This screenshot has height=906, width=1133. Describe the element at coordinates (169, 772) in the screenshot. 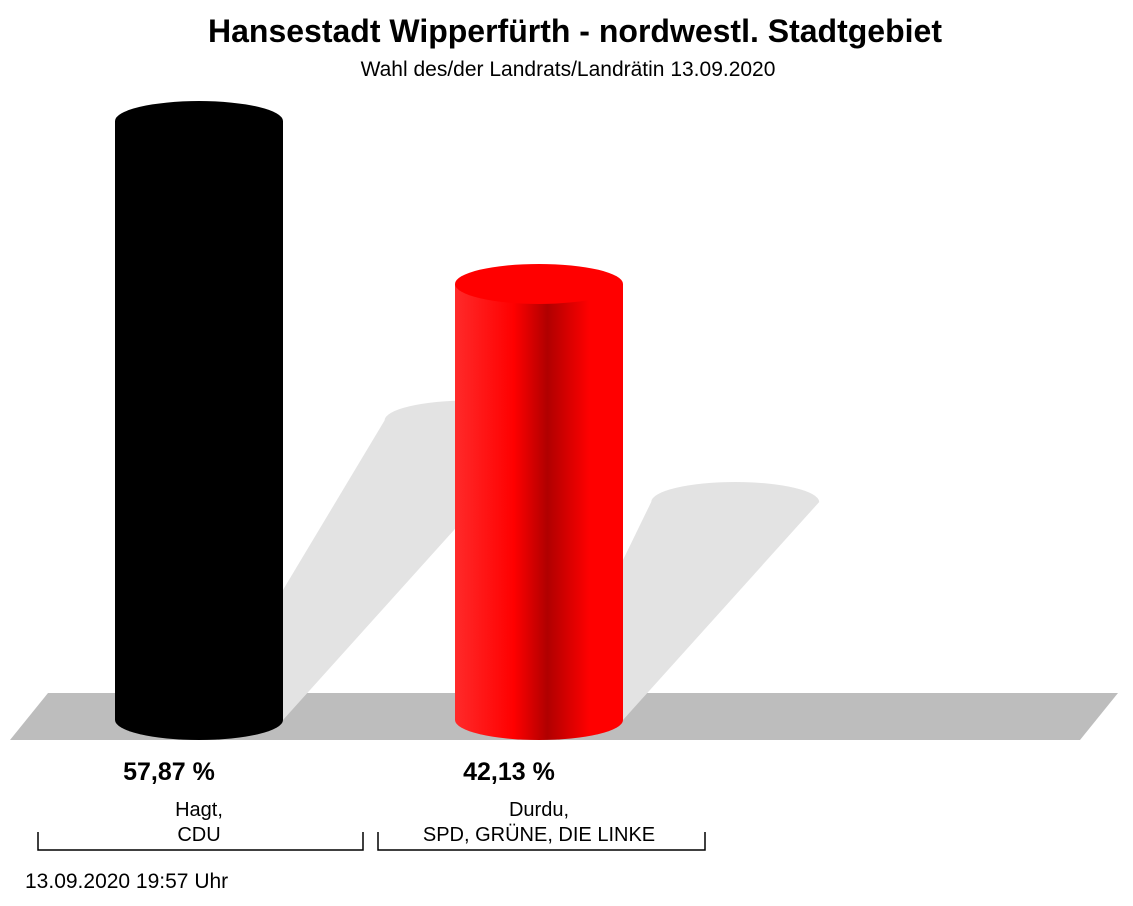

I see `value-label: 57,87 %` at that location.